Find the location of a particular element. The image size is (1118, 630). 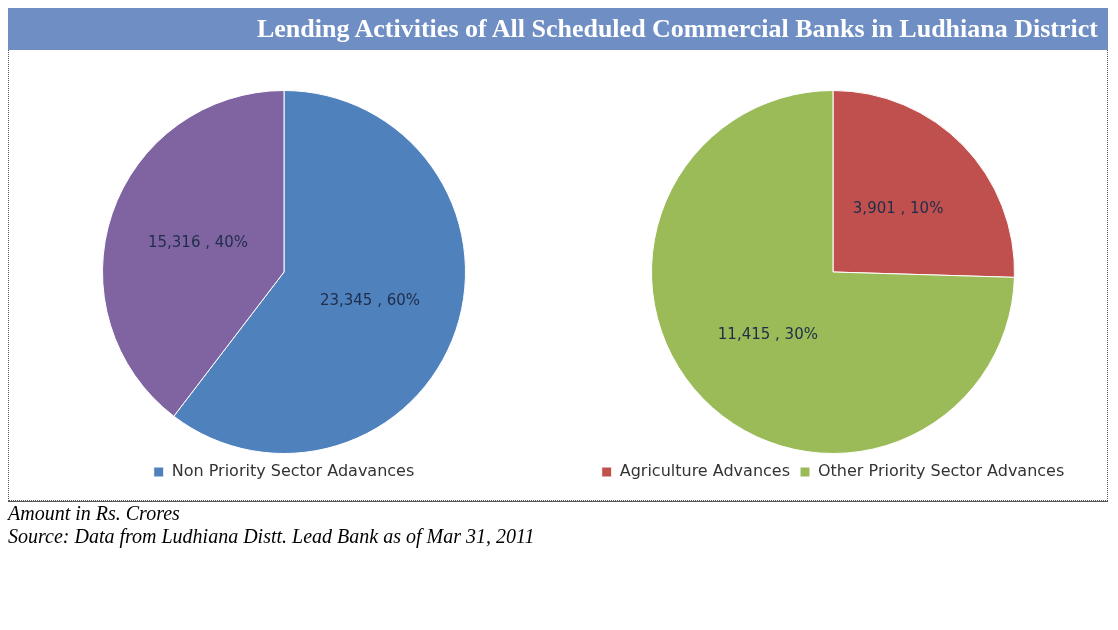

data-label: 11,415 , 30% is located at coordinates (767, 334).